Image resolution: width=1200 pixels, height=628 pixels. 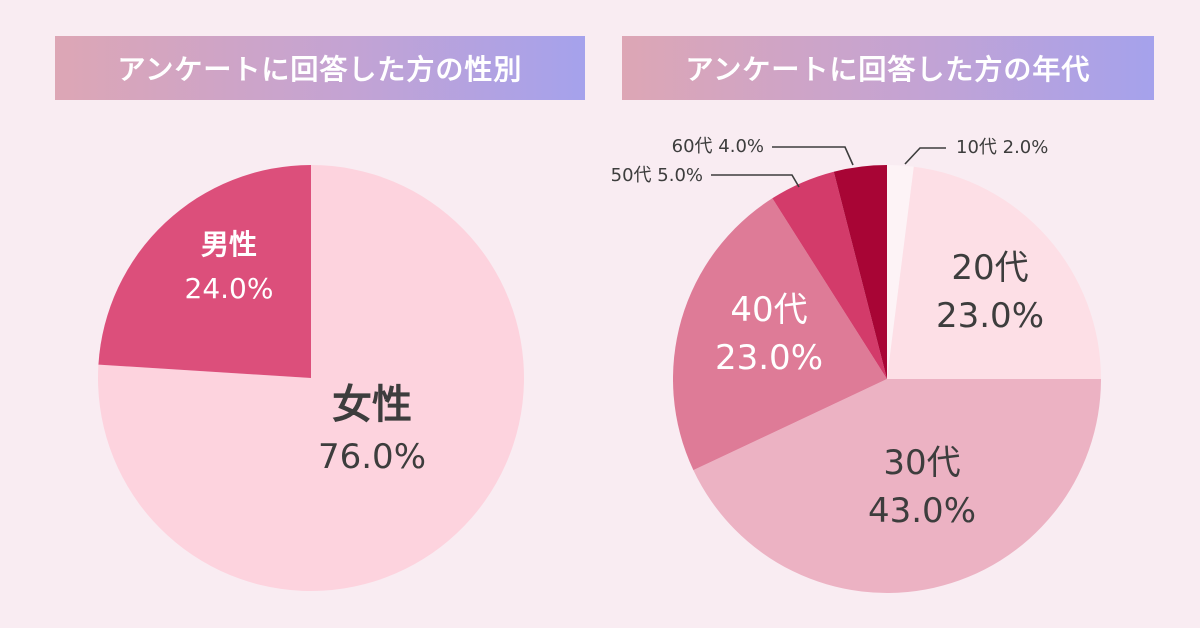 What do you see at coordinates (229, 244) in the screenshot?
I see `gender-slice-name-label: 男性` at bounding box center [229, 244].